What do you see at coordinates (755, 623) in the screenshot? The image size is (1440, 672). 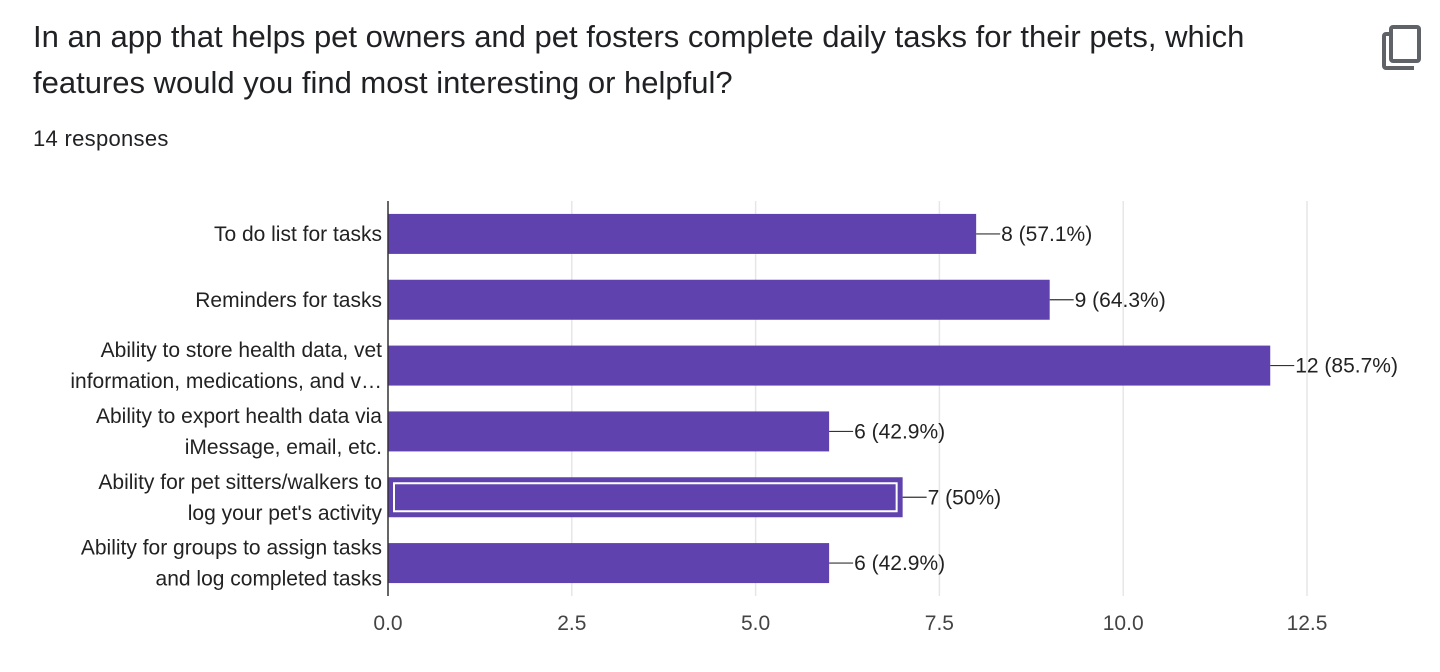 I see `x-tick-label: 5.0` at bounding box center [755, 623].